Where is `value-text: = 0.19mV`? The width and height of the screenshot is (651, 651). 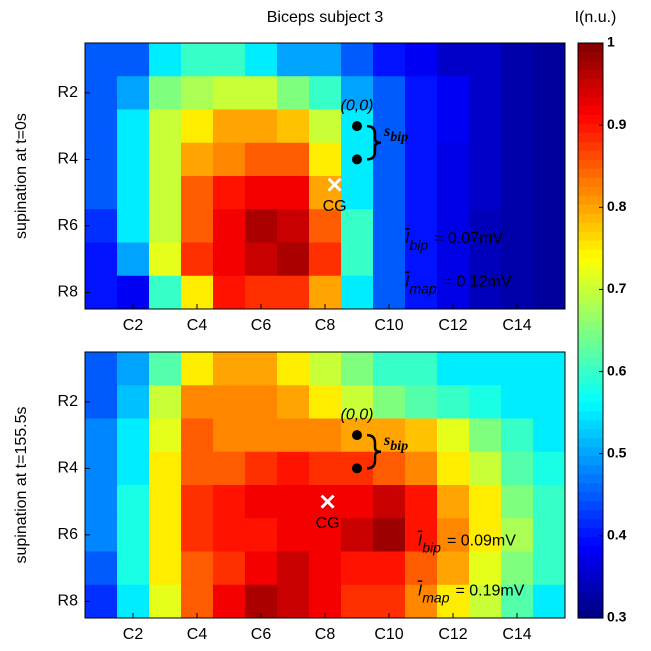 value-text: = 0.19mV is located at coordinates (489, 591).